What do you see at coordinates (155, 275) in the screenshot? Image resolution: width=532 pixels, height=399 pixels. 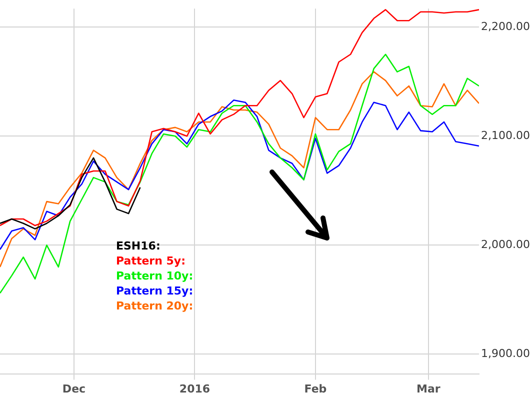 I see `text: Pattern 10y:` at bounding box center [155, 275].